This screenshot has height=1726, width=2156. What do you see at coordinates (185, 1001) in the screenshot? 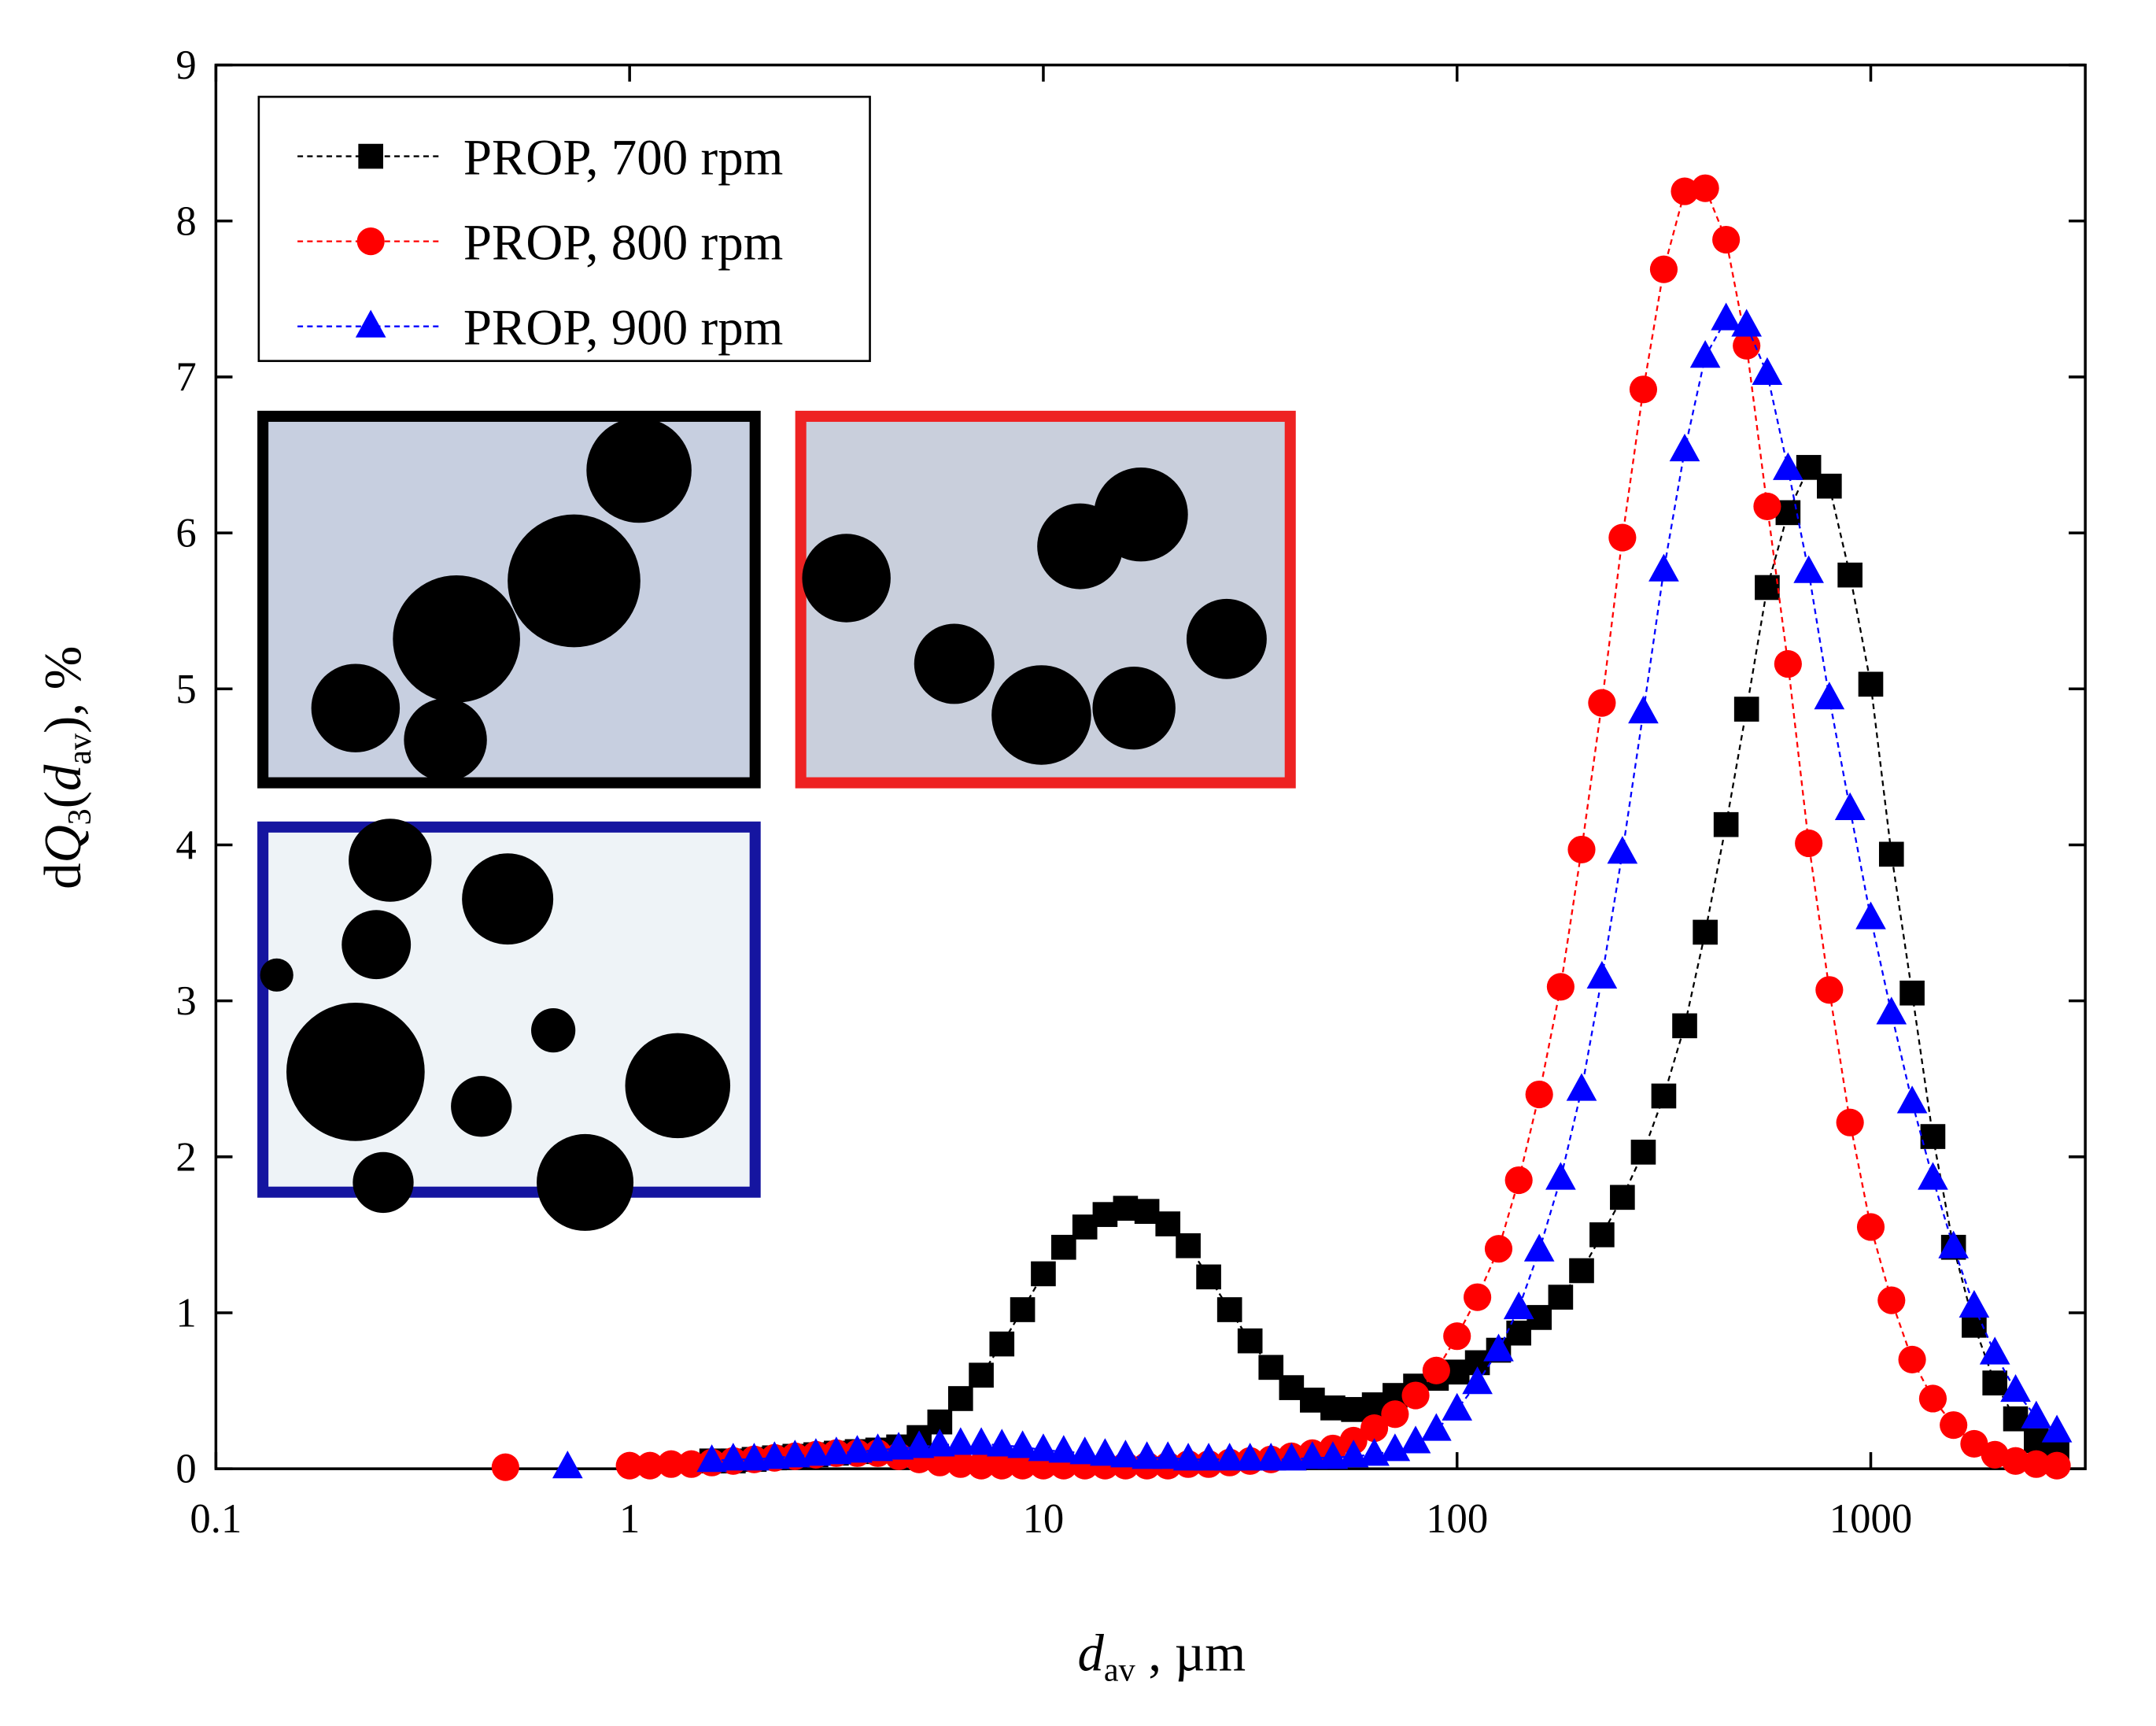
I see `y-tick-label: 3` at bounding box center [185, 1001].